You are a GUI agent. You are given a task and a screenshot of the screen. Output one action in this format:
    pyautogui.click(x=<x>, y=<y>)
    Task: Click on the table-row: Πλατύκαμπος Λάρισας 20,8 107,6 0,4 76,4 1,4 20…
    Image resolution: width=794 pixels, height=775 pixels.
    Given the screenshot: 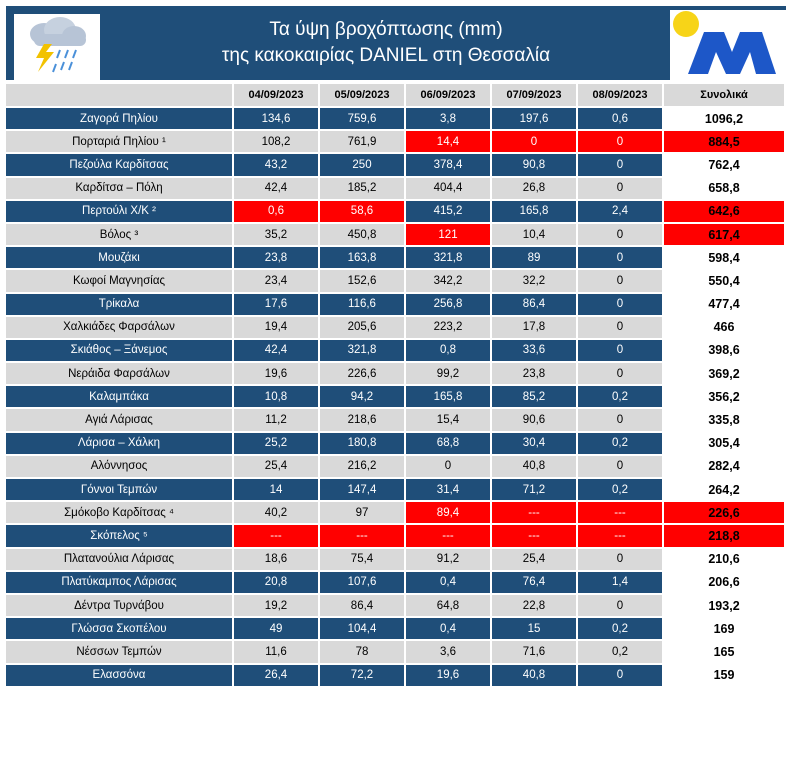 What is the action you would take?
    pyautogui.click(x=396, y=583)
    